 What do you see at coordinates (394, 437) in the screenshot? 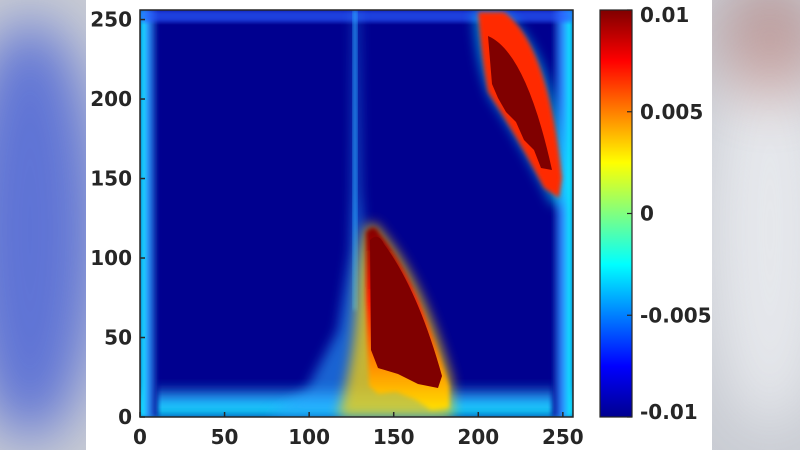
I see `x-tick-label: 150` at bounding box center [394, 437].